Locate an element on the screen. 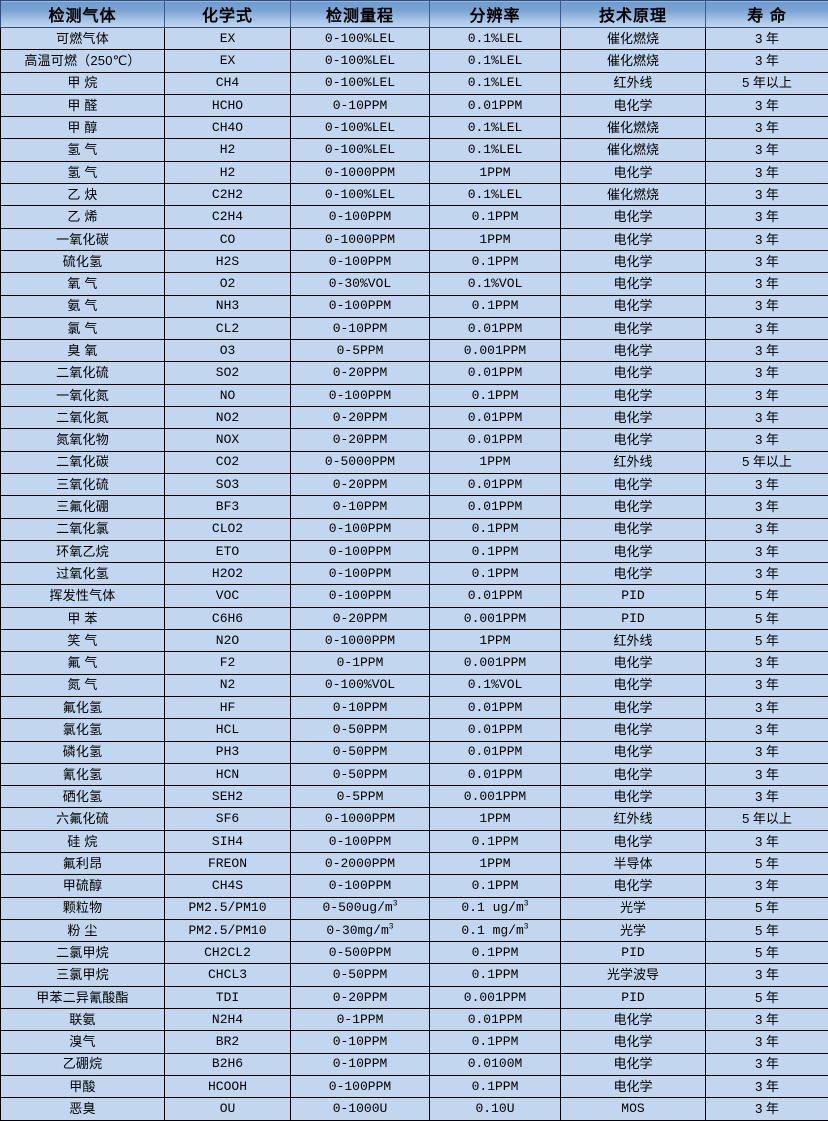 Image resolution: width=828 pixels, height=1121 pixels. cell-gas-name: 臭 氧 is located at coordinates (83, 351).